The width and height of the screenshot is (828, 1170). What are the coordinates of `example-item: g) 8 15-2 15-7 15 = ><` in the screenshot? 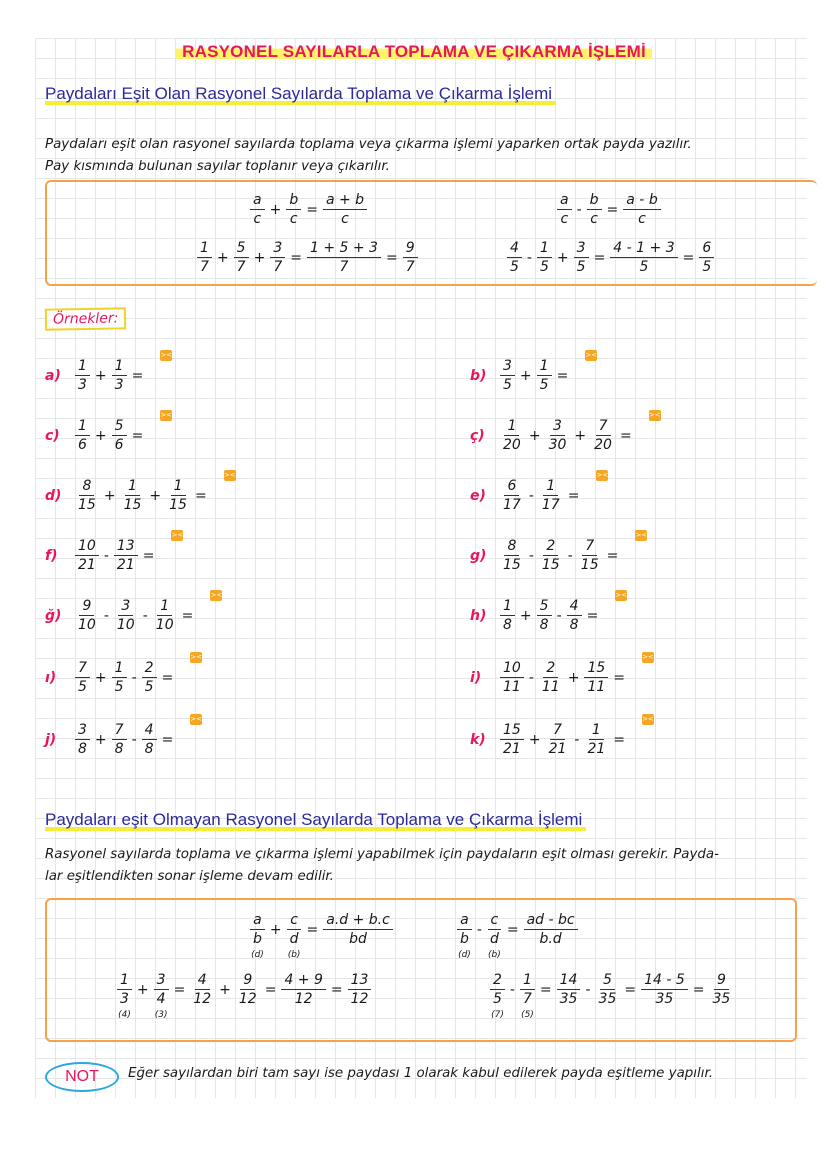 It's located at (559, 552).